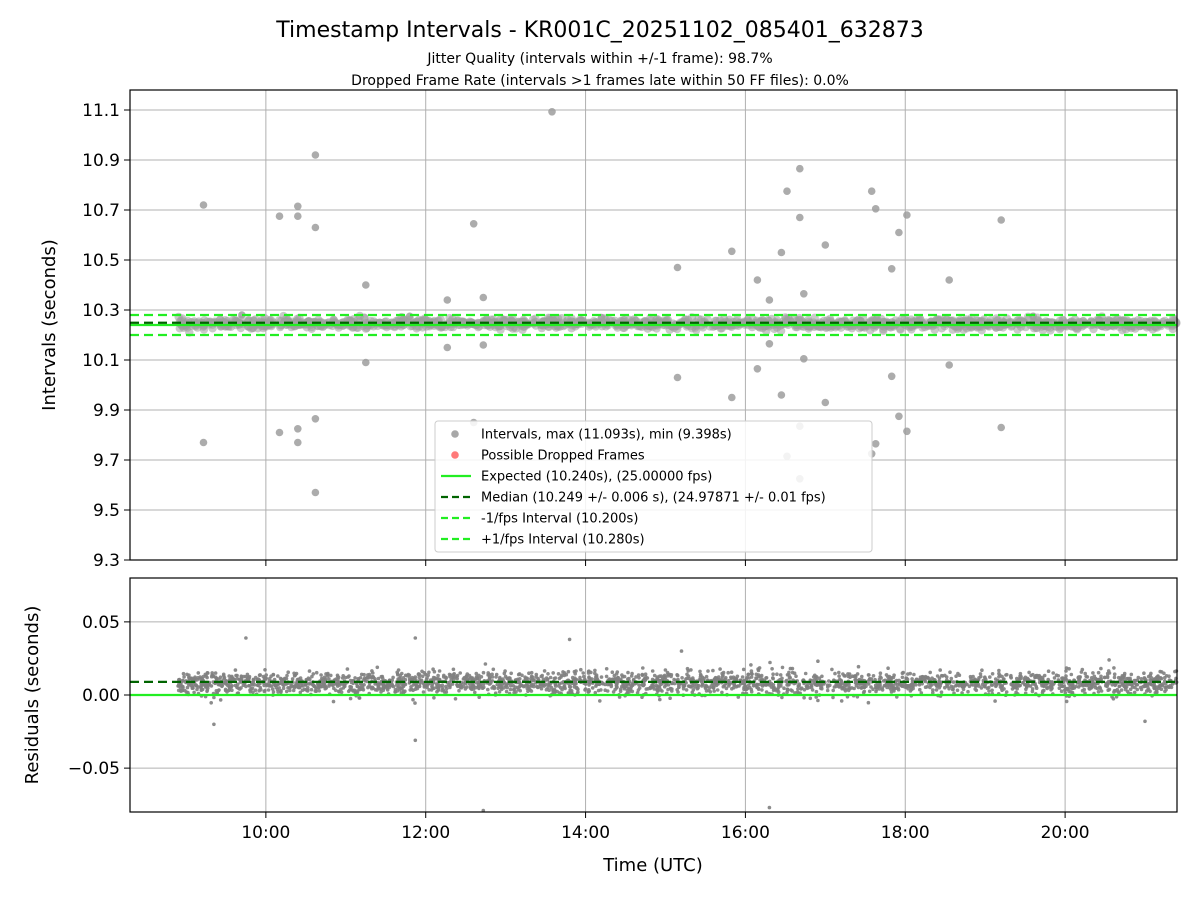  What do you see at coordinates (652, 865) in the screenshot?
I see `x-axis-label: Time (UTC)` at bounding box center [652, 865].